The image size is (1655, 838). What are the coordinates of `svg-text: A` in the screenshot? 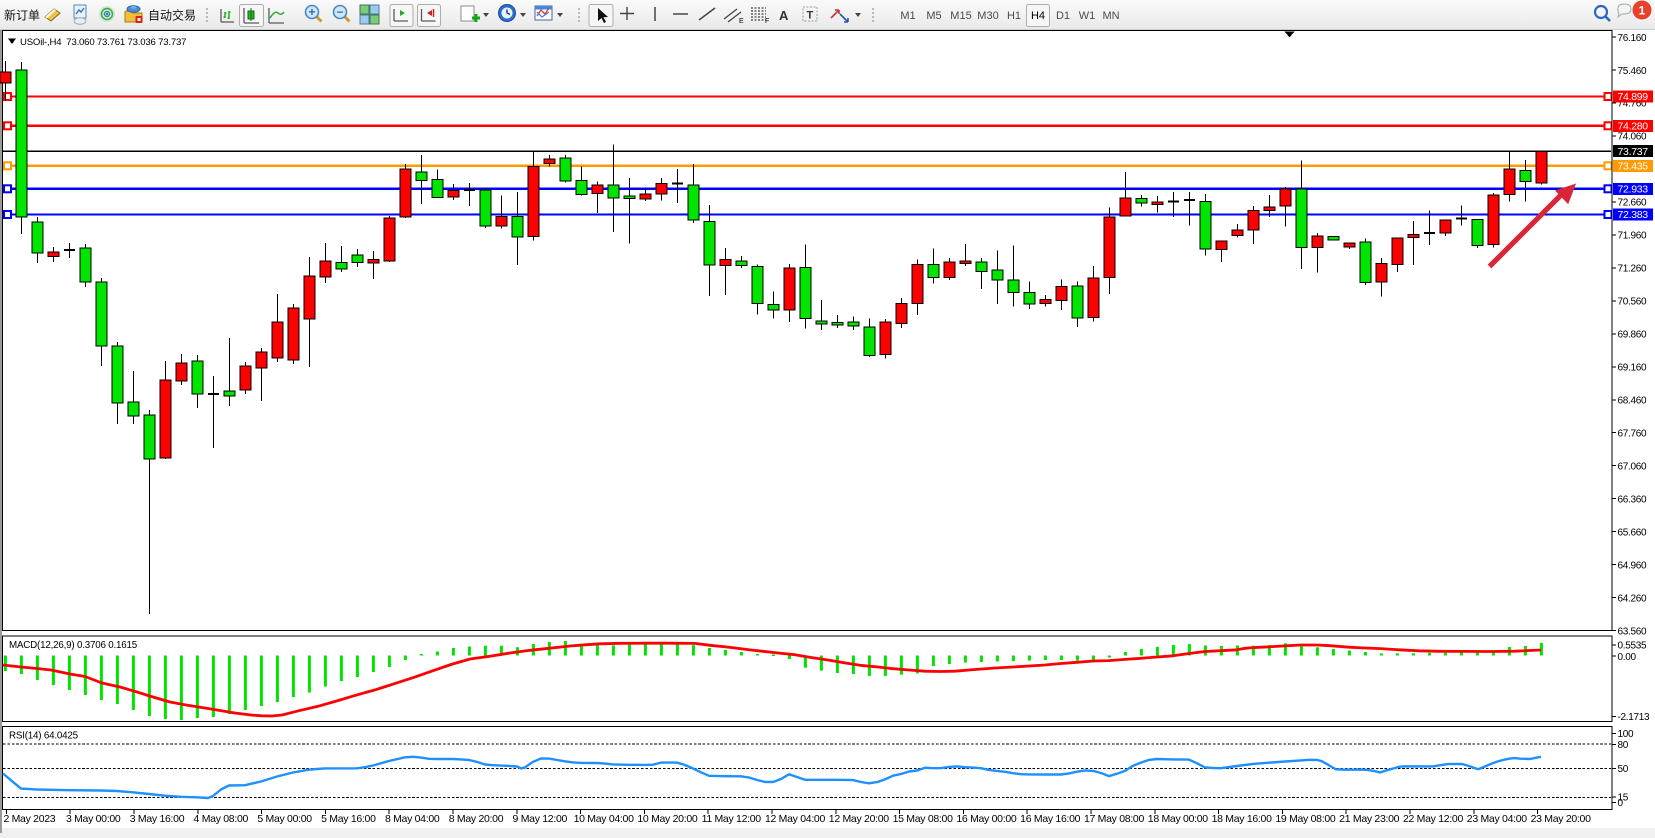 It's located at (784, 15).